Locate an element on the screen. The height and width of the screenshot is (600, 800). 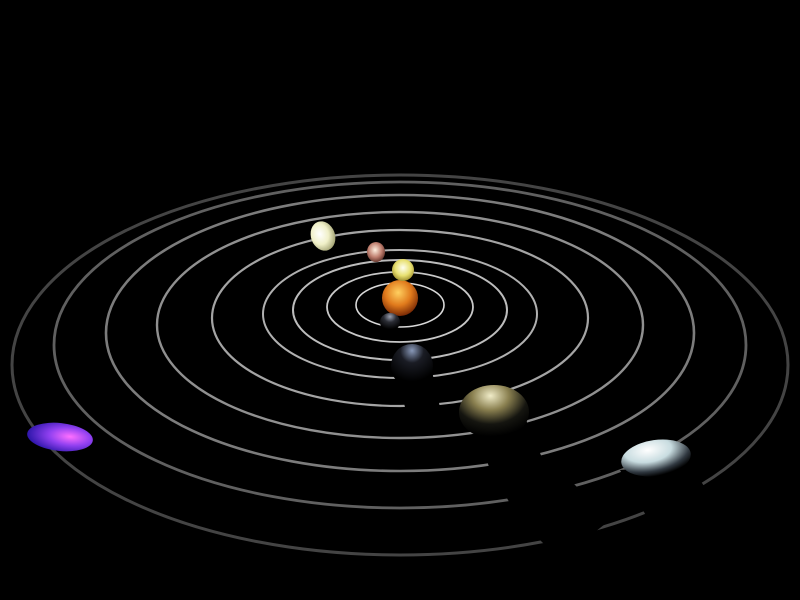
planet-jupiter is located at coordinates (494, 412).